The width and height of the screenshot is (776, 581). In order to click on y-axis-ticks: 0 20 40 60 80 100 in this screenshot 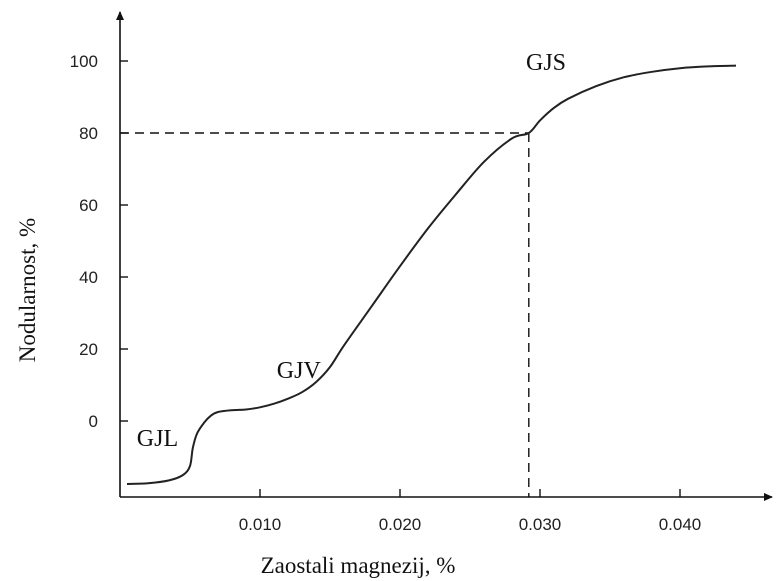, I will do `click(99, 241)`.